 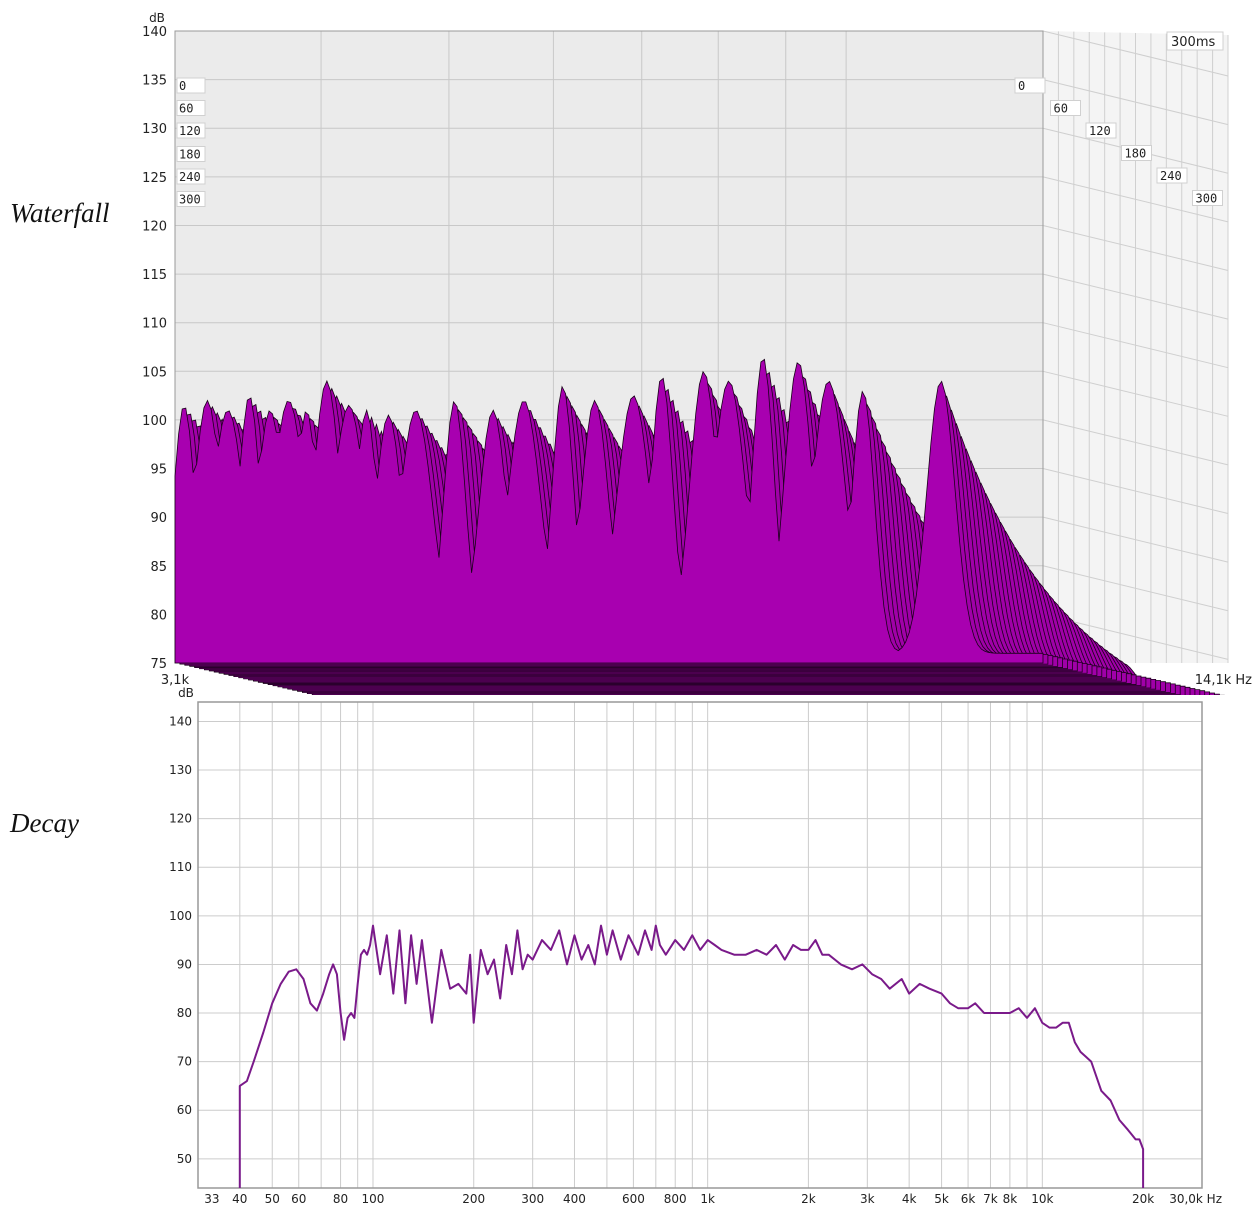 What do you see at coordinates (180, 819) in the screenshot?
I see `decay-y-tick: 120` at bounding box center [180, 819].